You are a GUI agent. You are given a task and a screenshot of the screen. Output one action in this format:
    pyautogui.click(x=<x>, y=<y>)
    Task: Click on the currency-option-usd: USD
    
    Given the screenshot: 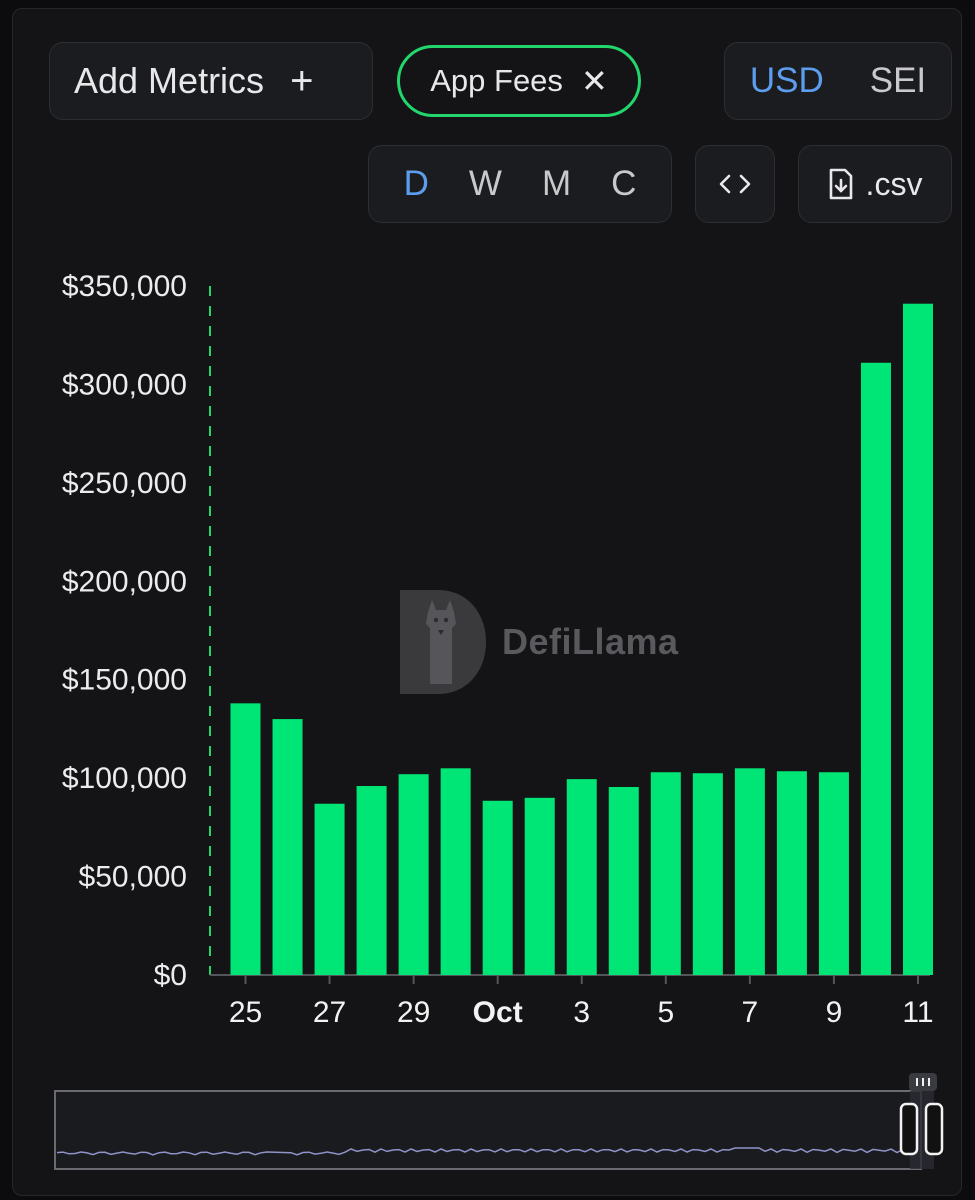 What is the action you would take?
    pyautogui.click(x=786, y=80)
    